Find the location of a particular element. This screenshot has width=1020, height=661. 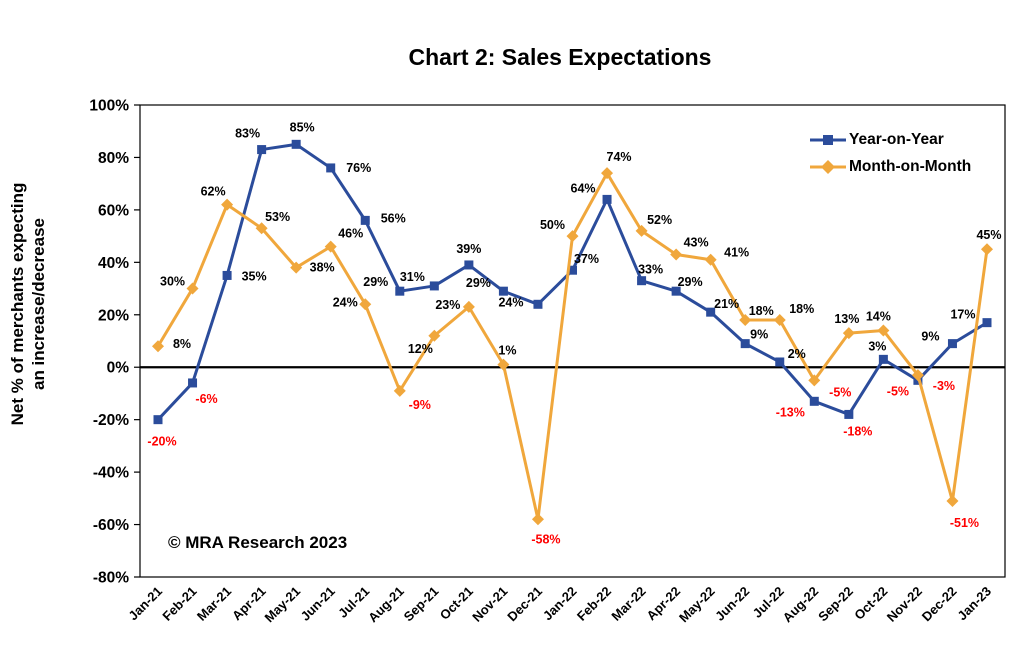

month-on-month-line-marker-icon is located at coordinates (828, 167).